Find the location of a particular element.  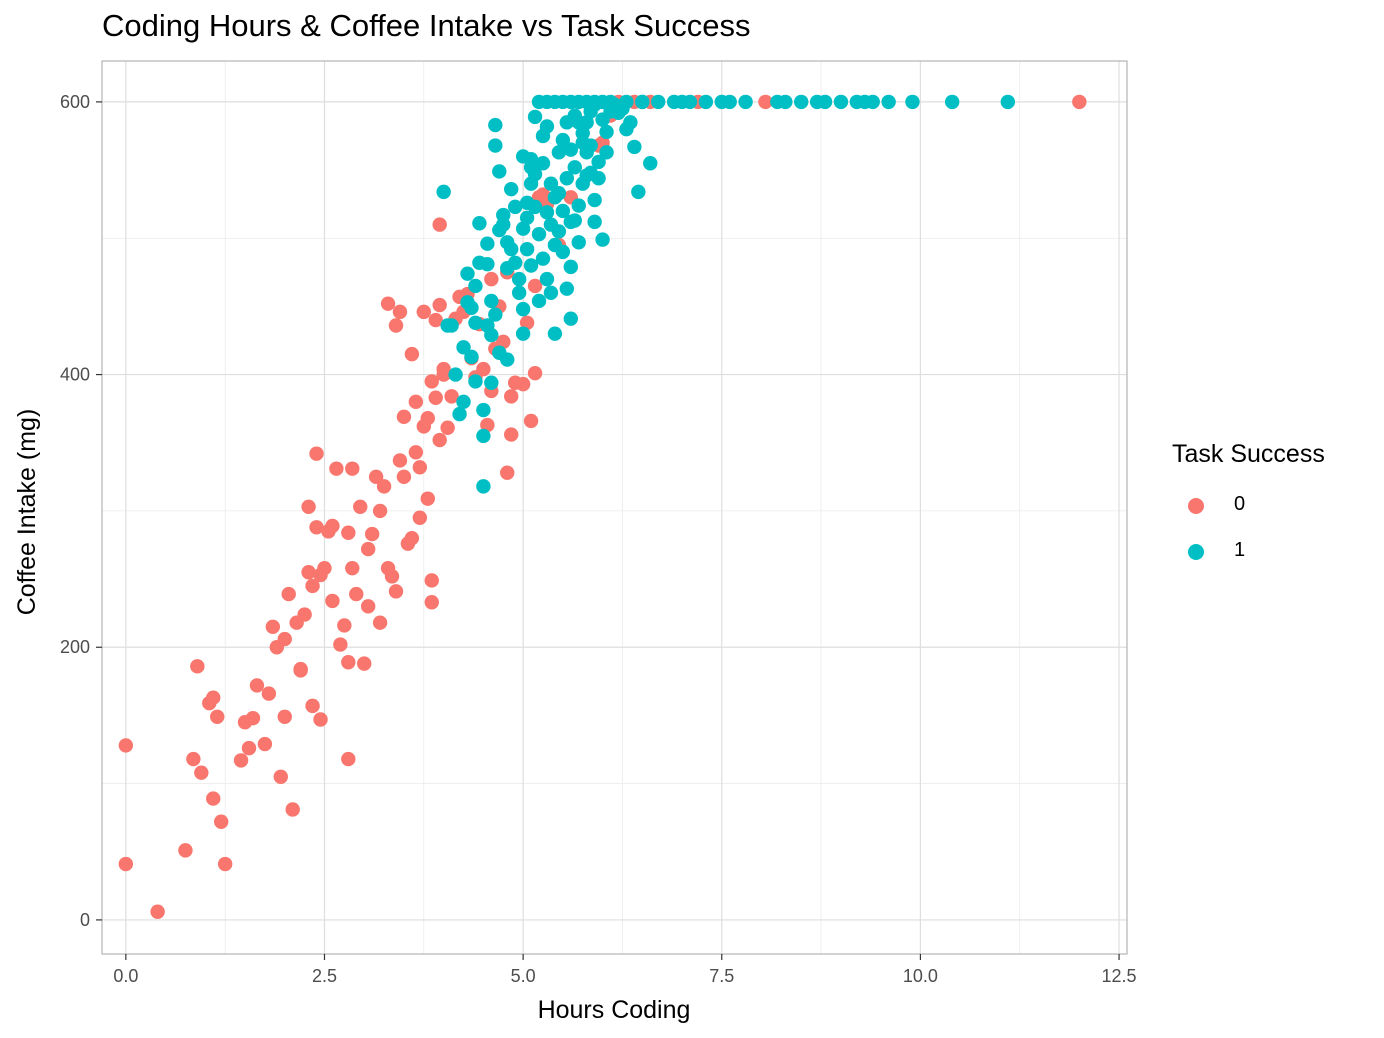

x-tick-label: 10.0 is located at coordinates (920, 976).